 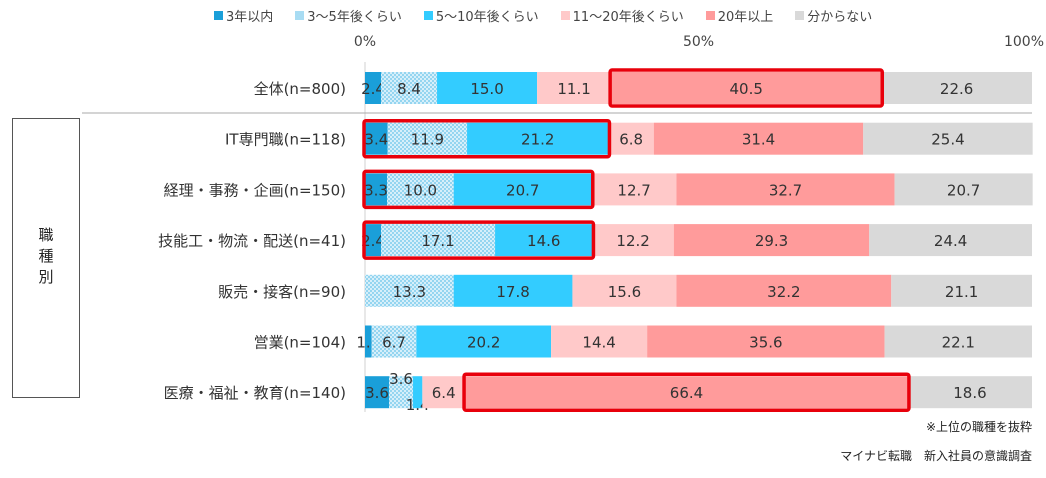 I want to click on data-label: 3.3, so click(x=376, y=190).